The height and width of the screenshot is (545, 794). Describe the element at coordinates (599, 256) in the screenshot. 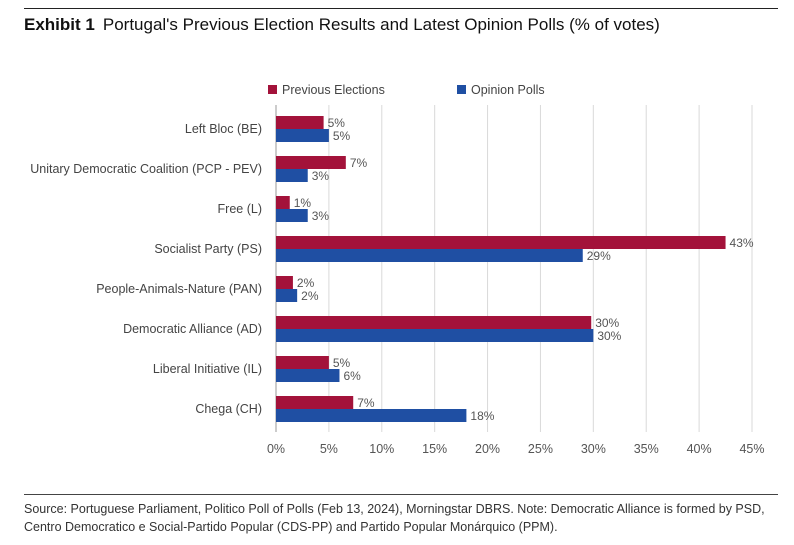

I see `data-label: 29%` at that location.